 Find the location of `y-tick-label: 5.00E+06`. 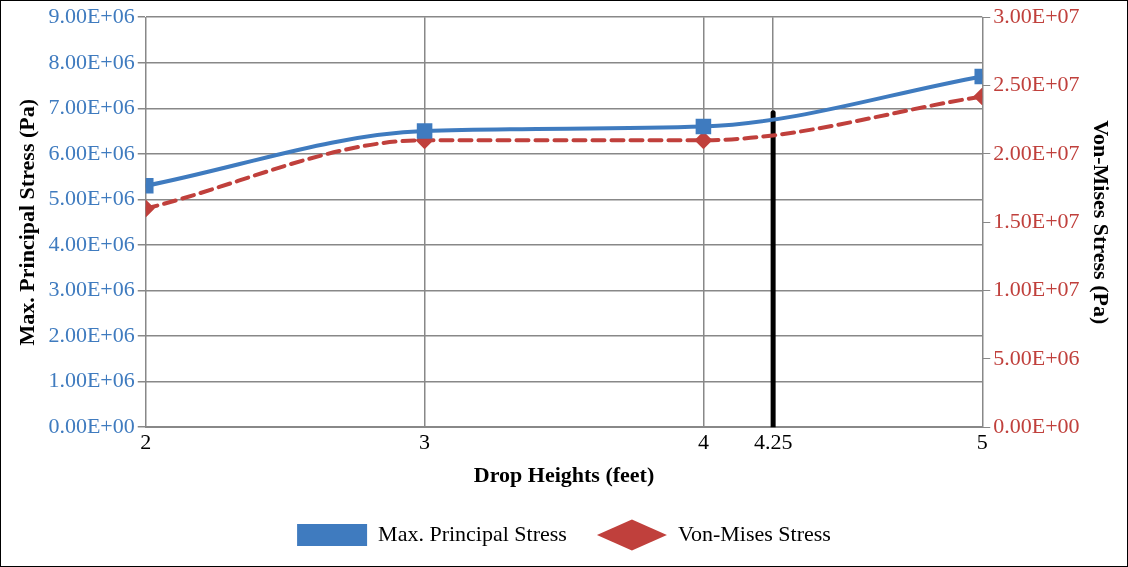

y-tick-label: 5.00E+06 is located at coordinates (91, 198).